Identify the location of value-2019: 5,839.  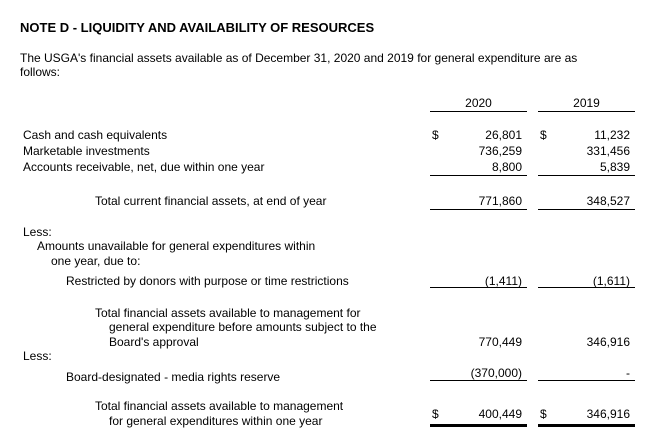
(614, 167).